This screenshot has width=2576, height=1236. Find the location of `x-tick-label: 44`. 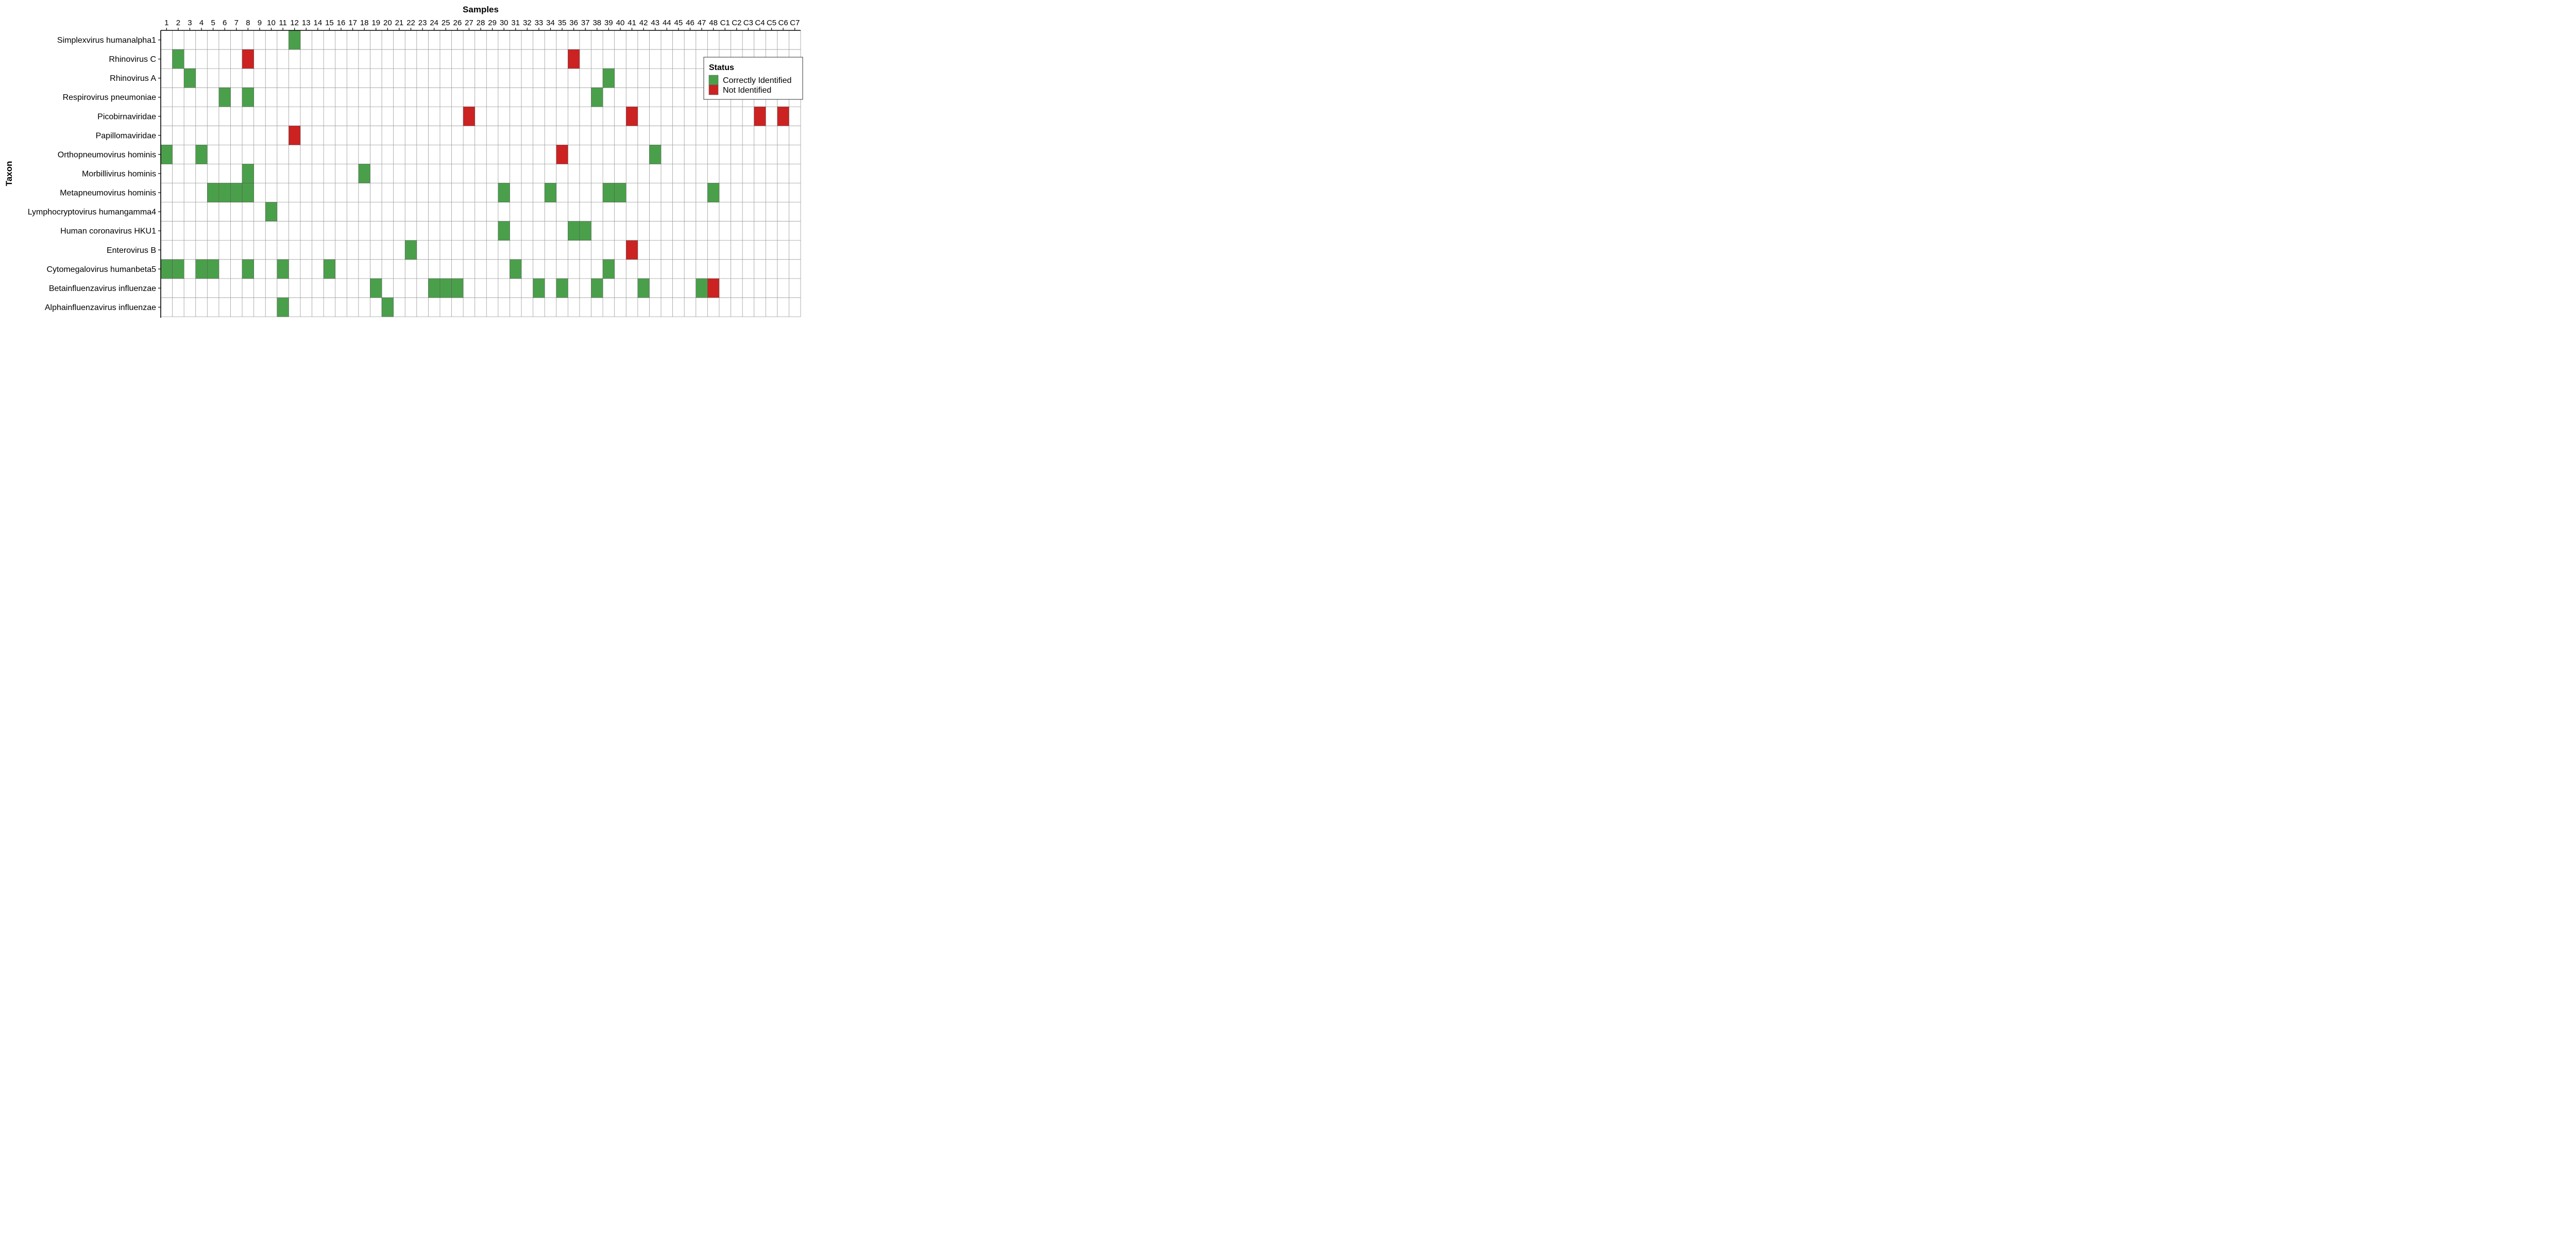

x-tick-label: 44 is located at coordinates (667, 23).